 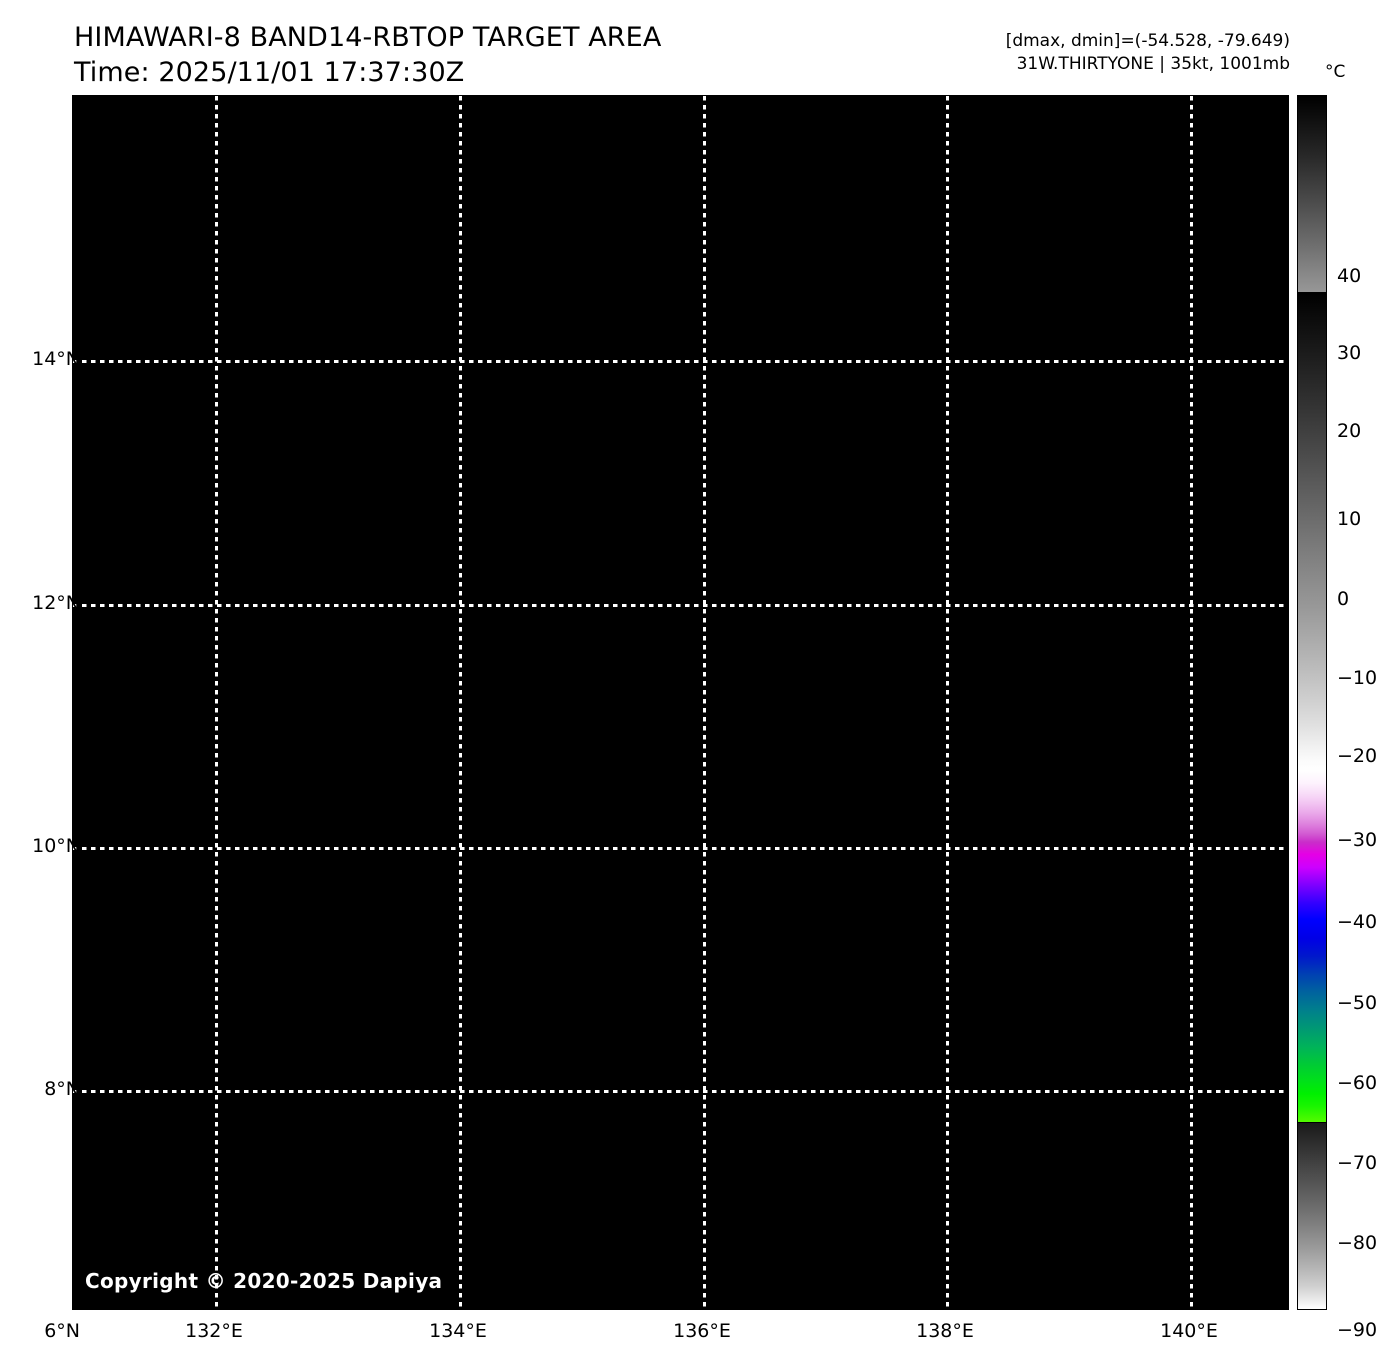 What do you see at coordinates (1357, 1083) in the screenshot?
I see `colorbar-tick-label: −60` at bounding box center [1357, 1083].